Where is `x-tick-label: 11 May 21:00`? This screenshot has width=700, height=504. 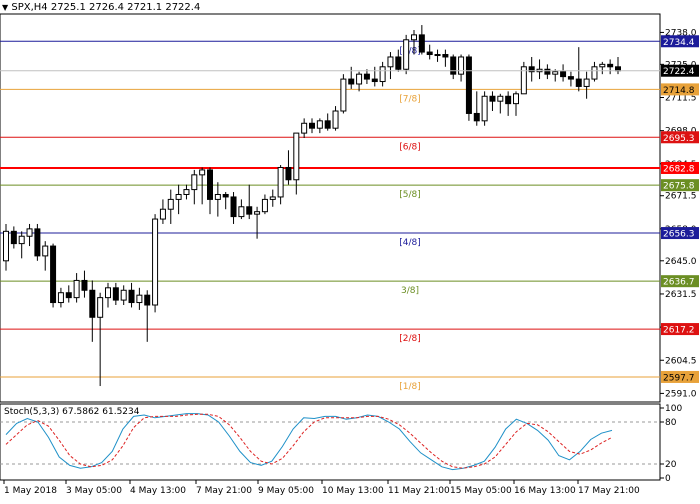 x-tick-label: 11 May 21:00 is located at coordinates (419, 491).